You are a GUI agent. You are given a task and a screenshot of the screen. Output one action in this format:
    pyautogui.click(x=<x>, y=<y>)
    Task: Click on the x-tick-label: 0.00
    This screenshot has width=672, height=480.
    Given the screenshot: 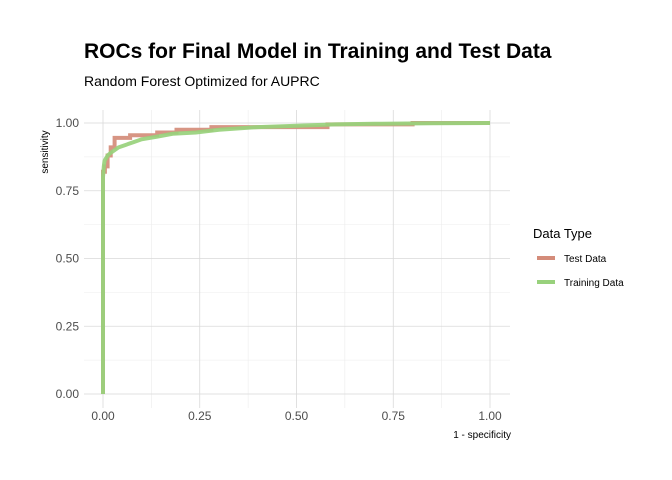 What is the action you would take?
    pyautogui.click(x=103, y=416)
    